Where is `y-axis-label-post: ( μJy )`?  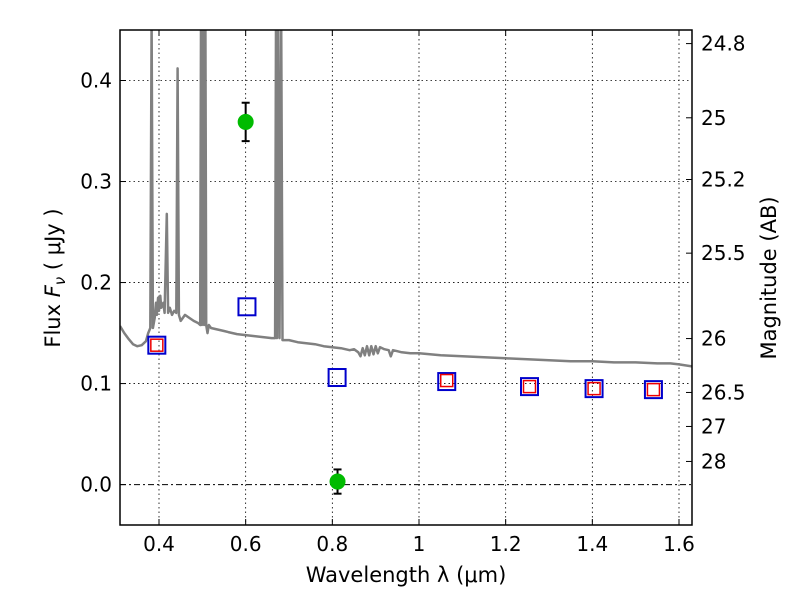
y-axis-label-post: ( μJy ) is located at coordinates (53, 242).